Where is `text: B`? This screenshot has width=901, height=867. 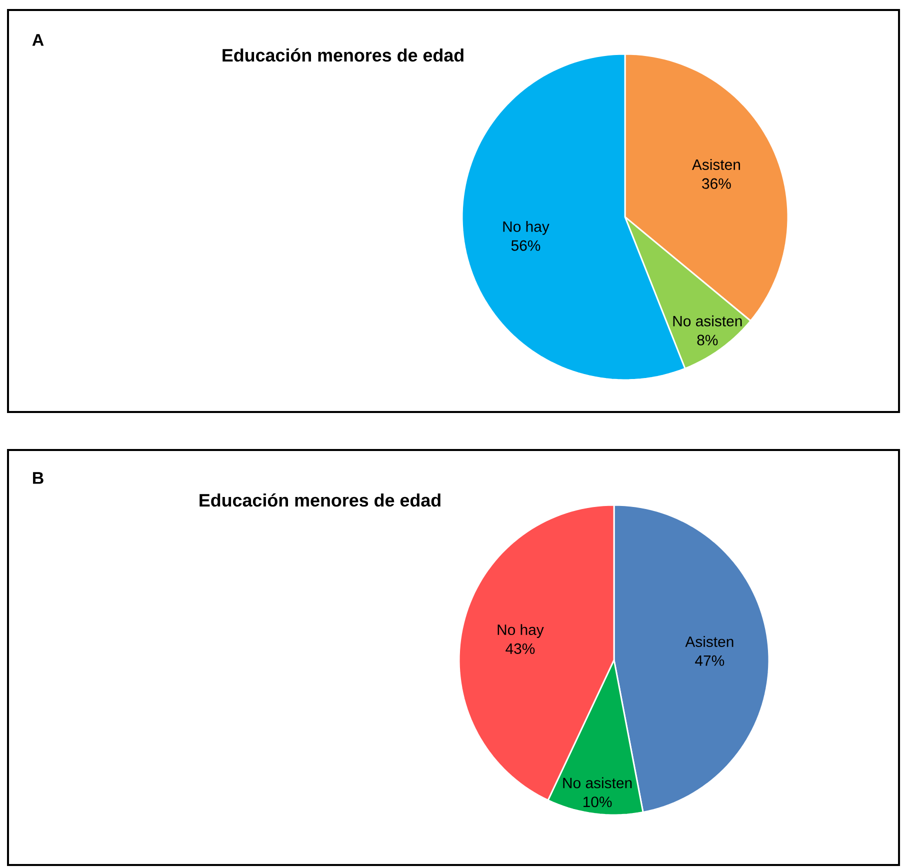
text: B is located at coordinates (38, 478).